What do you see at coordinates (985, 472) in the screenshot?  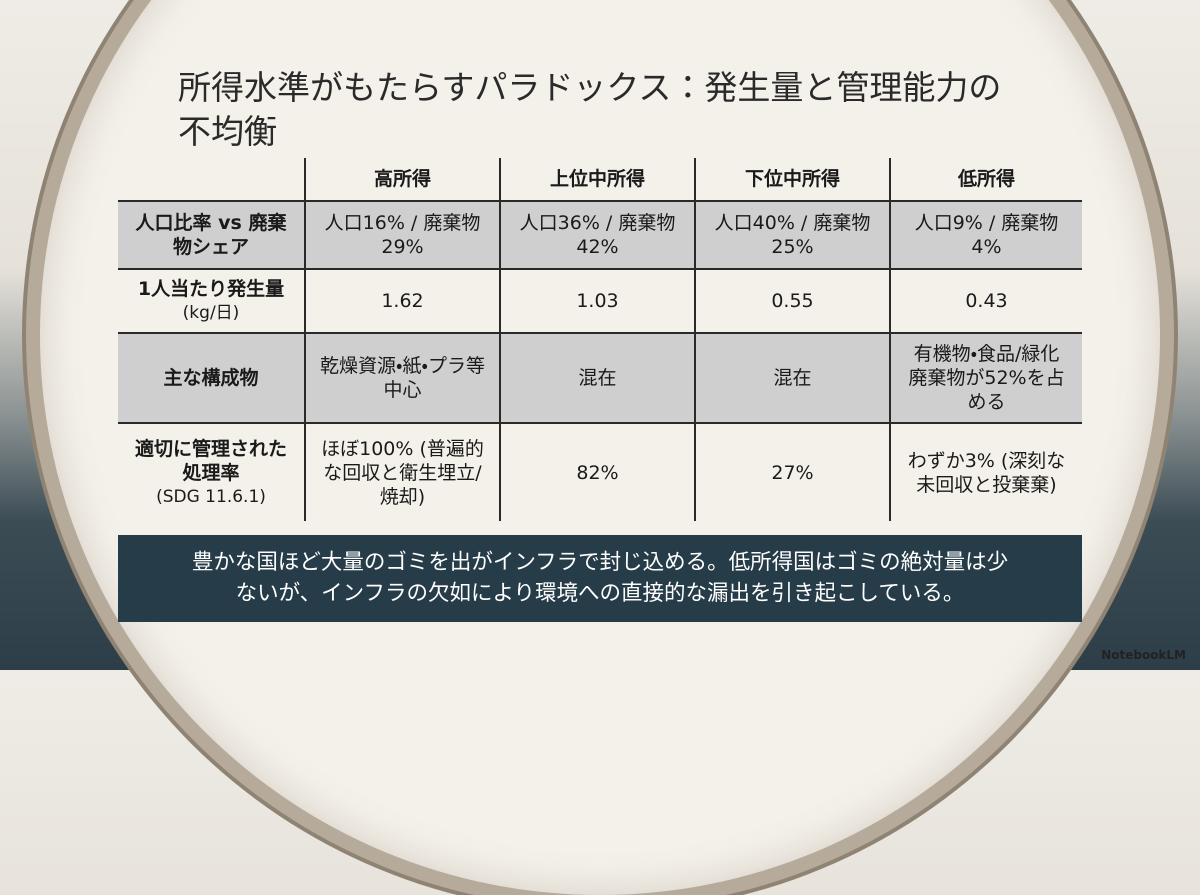 I see `table-cell: わずか3% (深刻な未回収と投棄棄)` at bounding box center [985, 472].